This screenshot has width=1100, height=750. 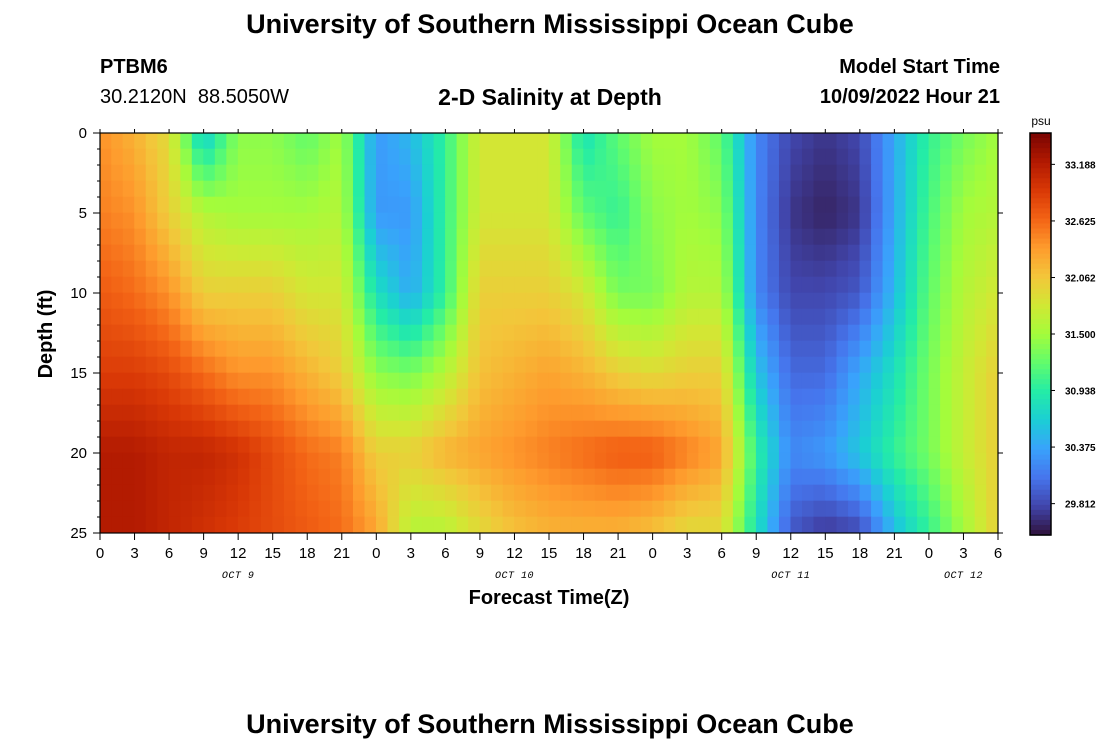 What do you see at coordinates (46, 334) in the screenshot?
I see `y-axis-title: Depth (ft)` at bounding box center [46, 334].